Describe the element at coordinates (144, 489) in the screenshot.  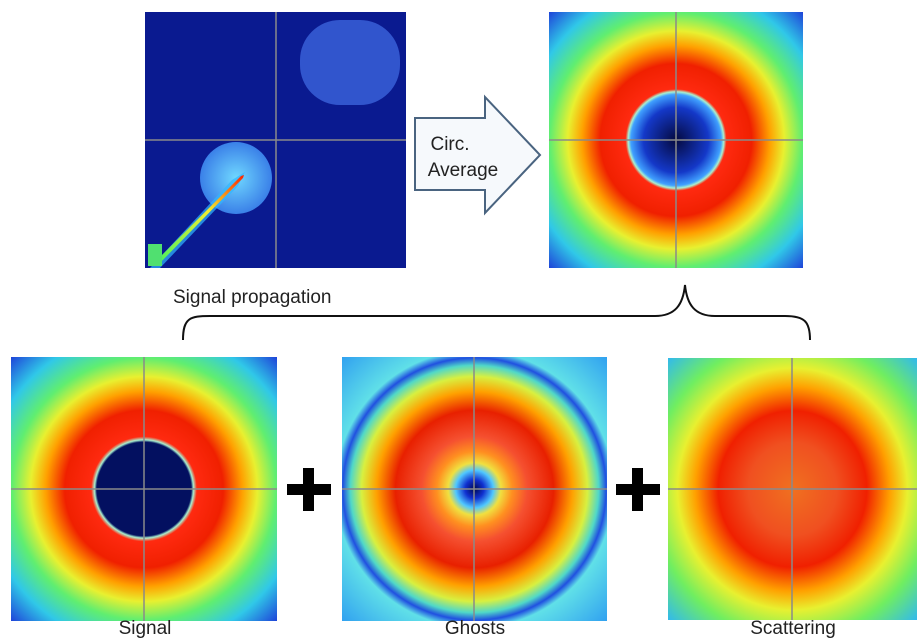
I see `signal-image` at that location.